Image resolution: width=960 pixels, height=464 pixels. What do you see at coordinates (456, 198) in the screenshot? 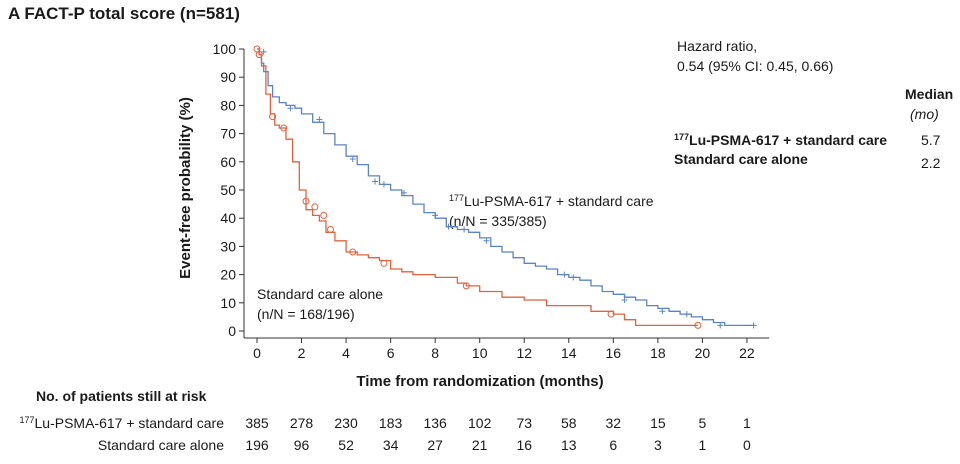
I see `series-label-lu-sup: 177` at bounding box center [456, 198].